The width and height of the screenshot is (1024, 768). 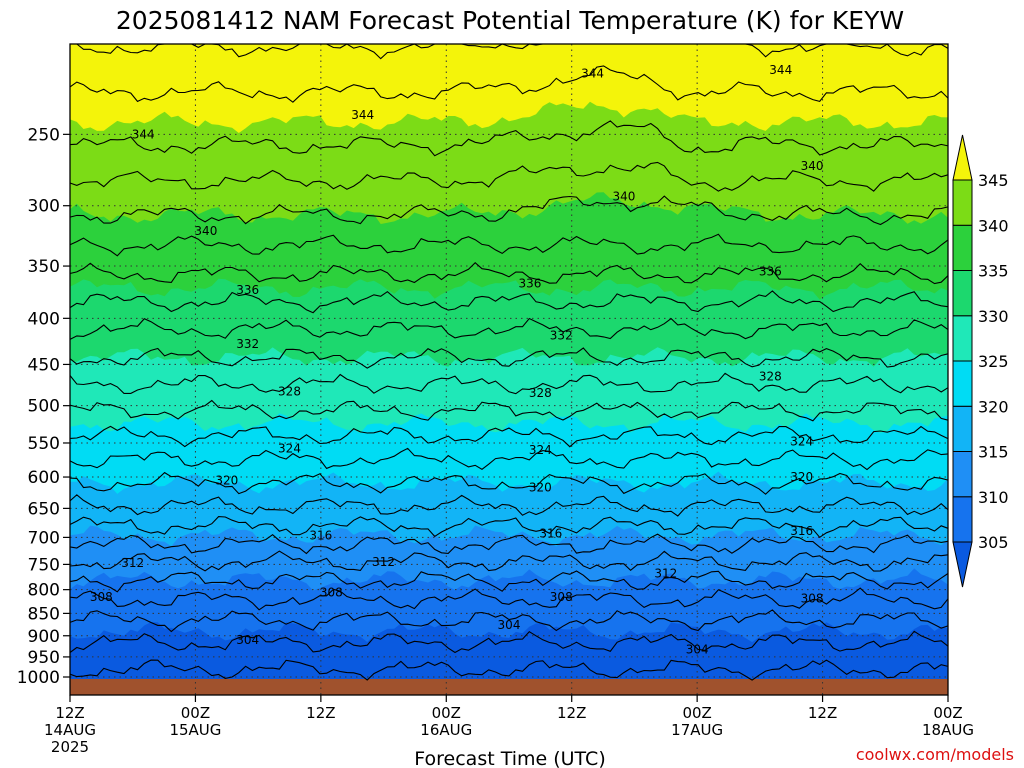 What do you see at coordinates (509, 758) in the screenshot?
I see `x-axis-label: Forecast Time (UTC)` at bounding box center [509, 758].